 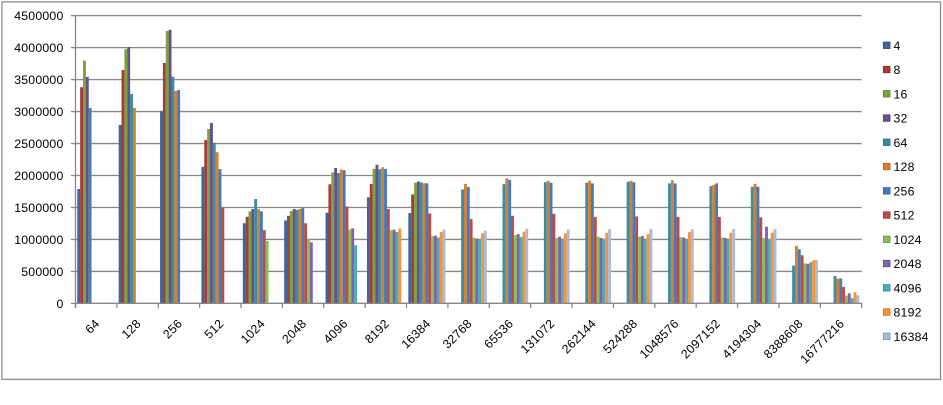 I want to click on svg-text: 32, so click(x=901, y=119).